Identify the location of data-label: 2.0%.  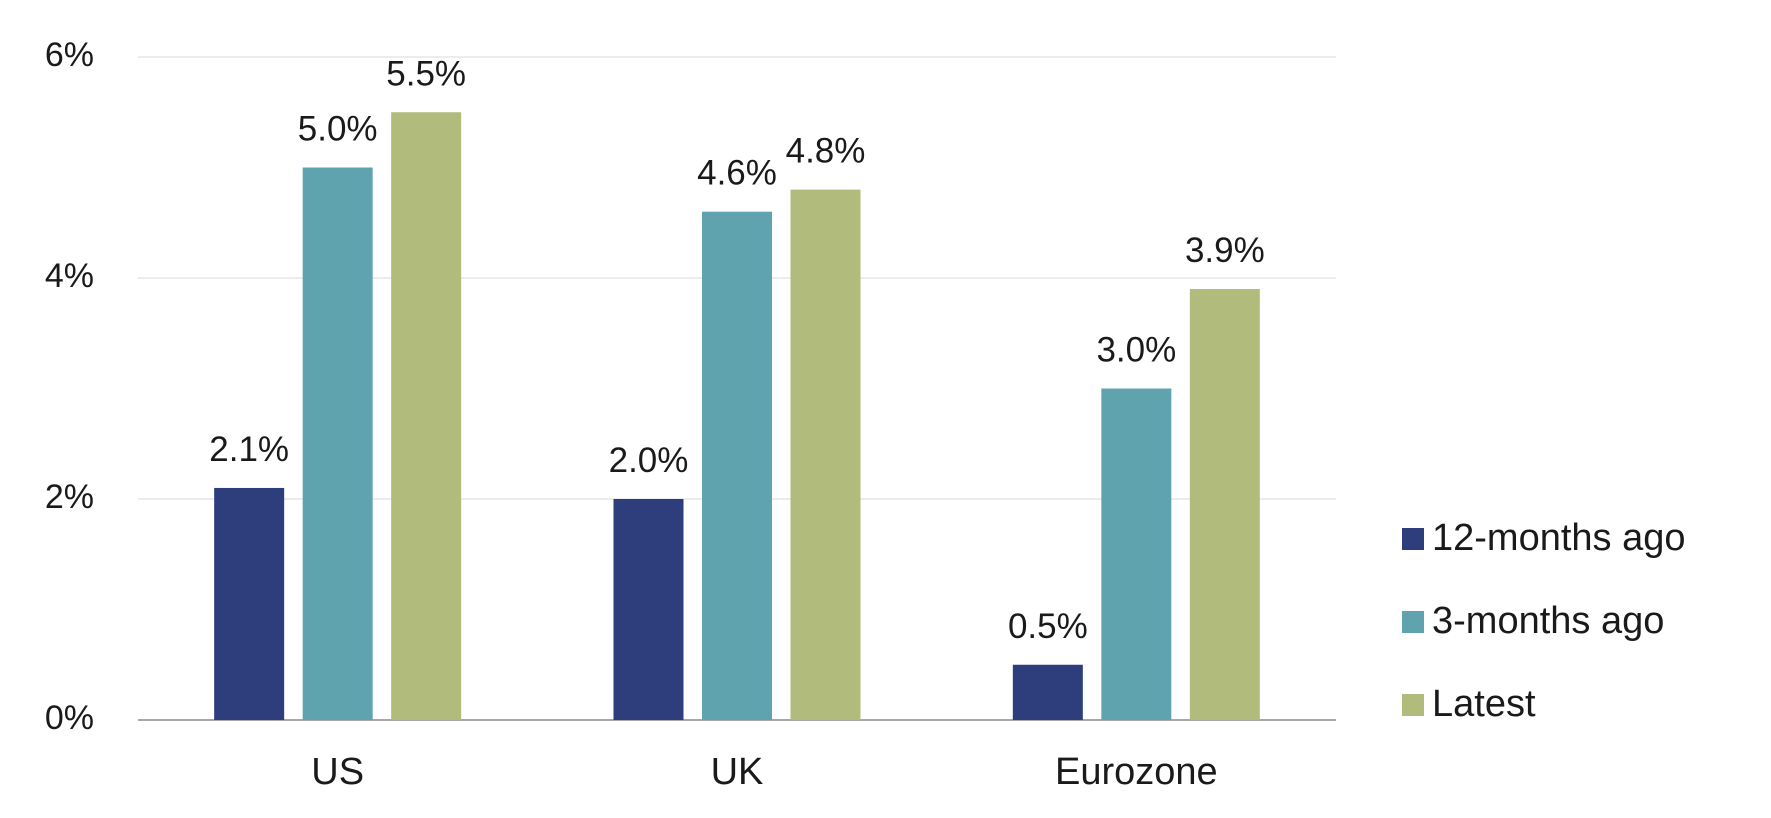
(649, 460).